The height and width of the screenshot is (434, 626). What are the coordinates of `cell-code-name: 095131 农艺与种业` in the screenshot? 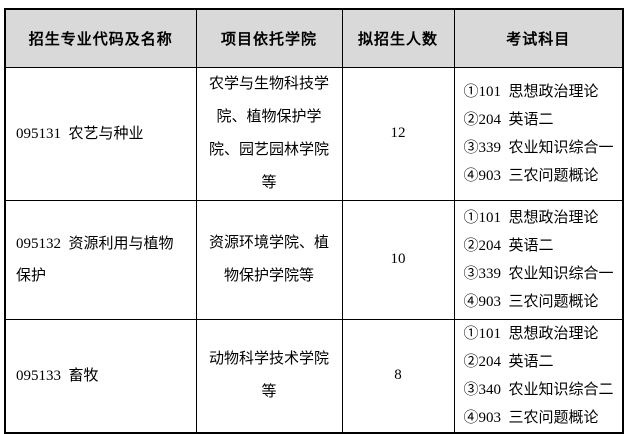 It's located at (100, 133).